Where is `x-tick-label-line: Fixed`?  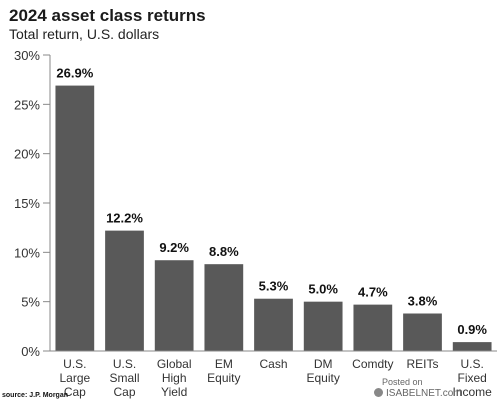 x-tick-label-line: Fixed is located at coordinates (471, 378).